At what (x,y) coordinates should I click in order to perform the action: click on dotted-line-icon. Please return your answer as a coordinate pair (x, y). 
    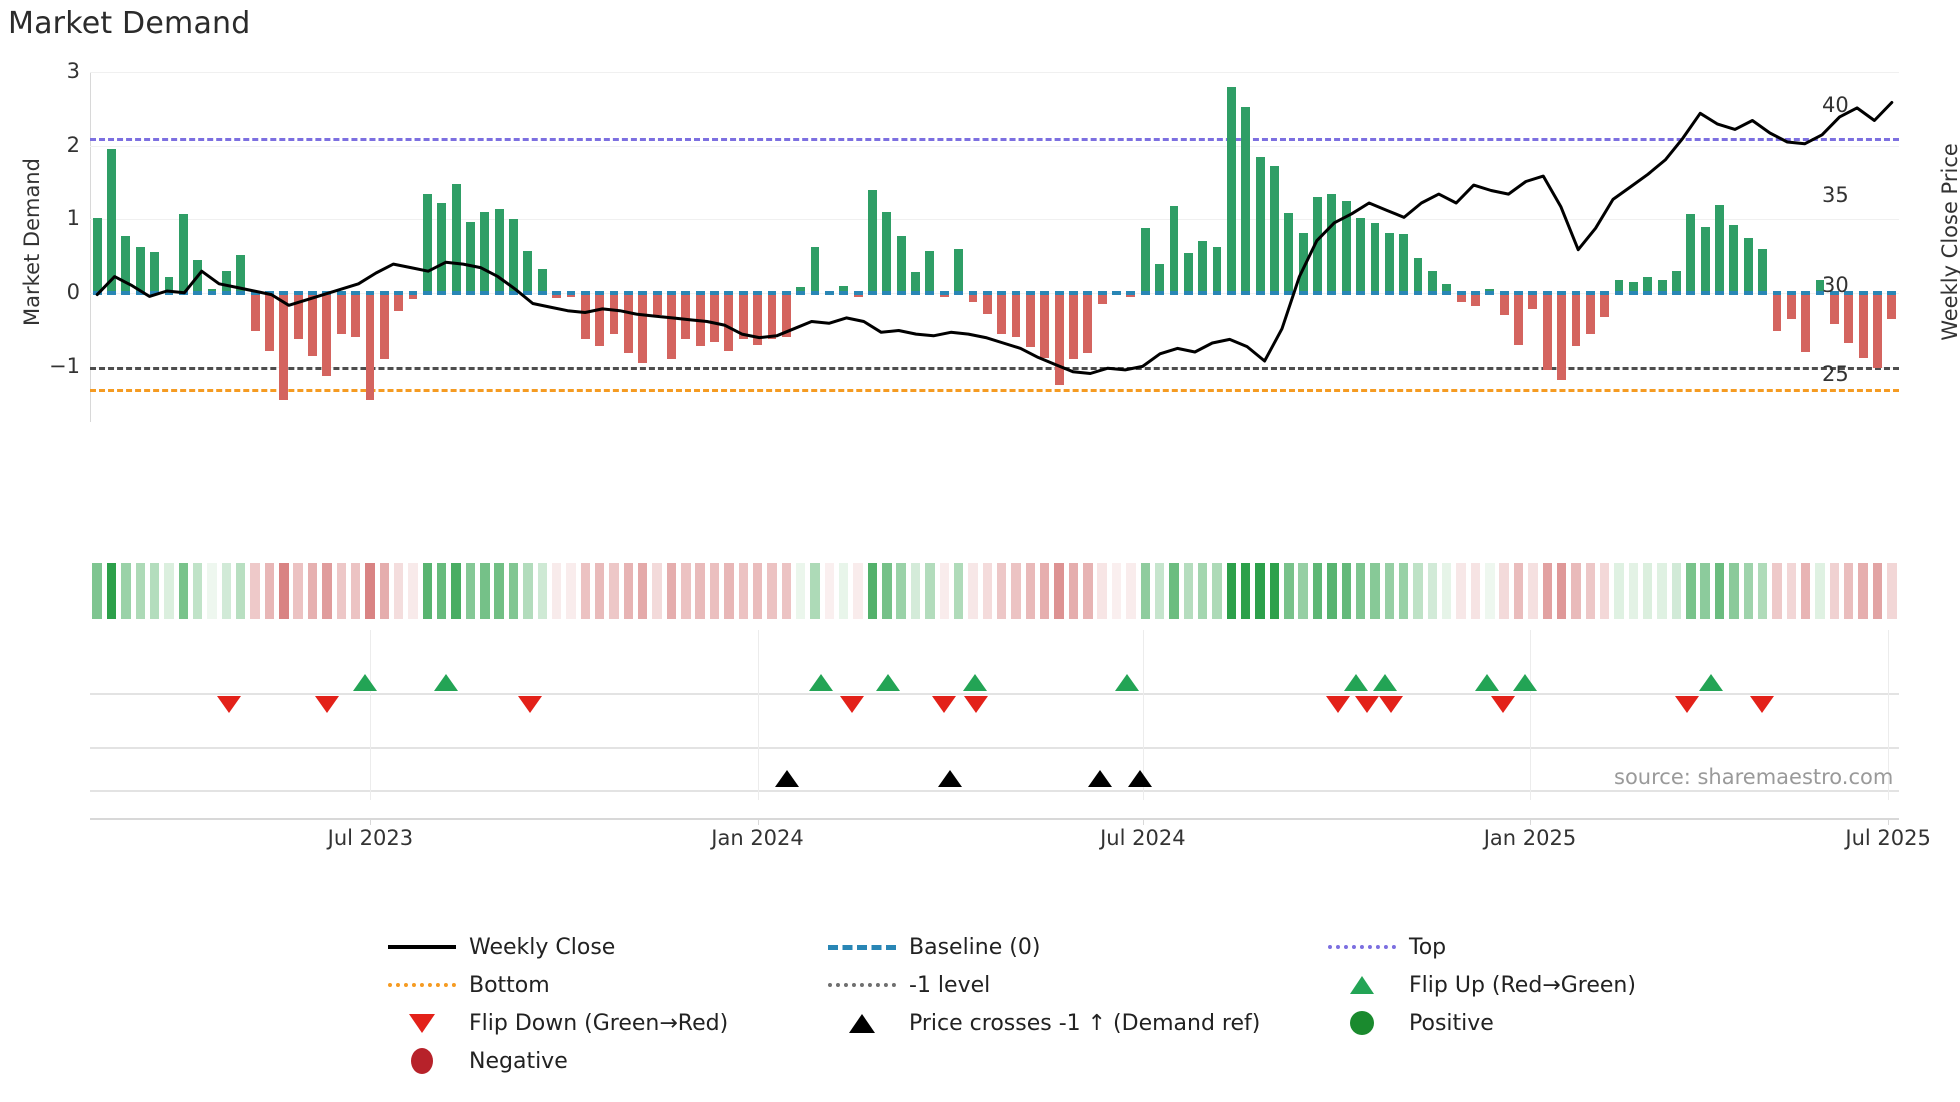
    Looking at the image, I should click on (422, 985).